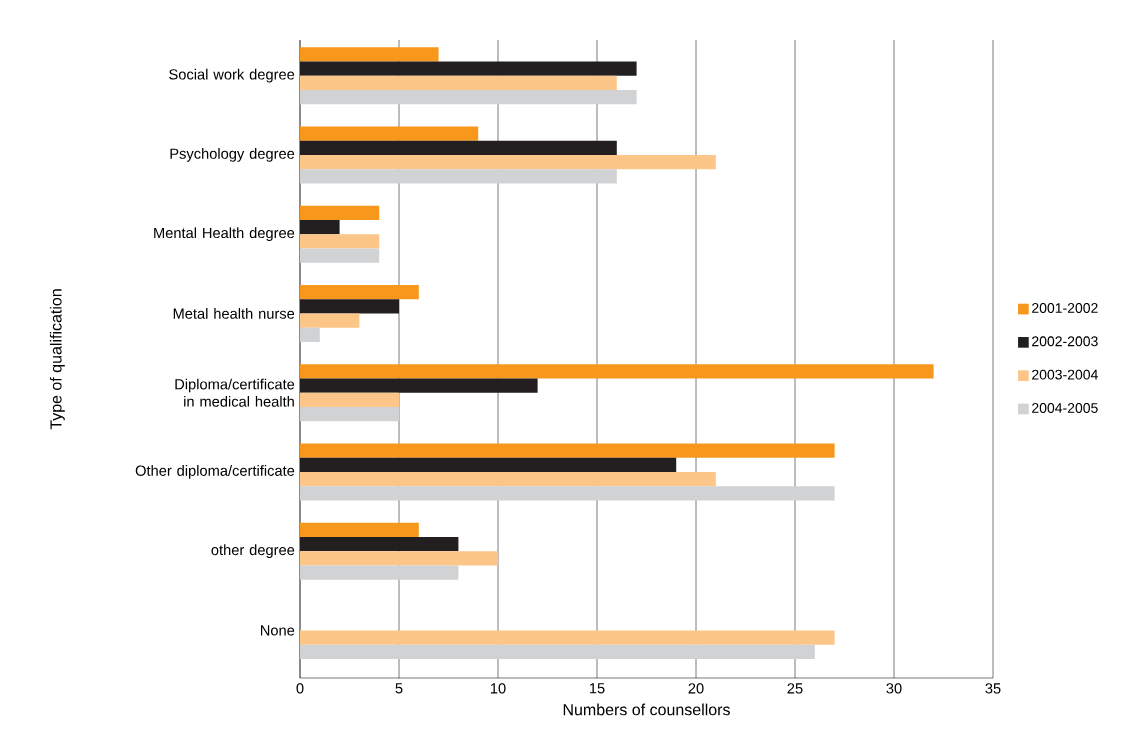  What do you see at coordinates (277, 630) in the screenshot?
I see `y-tick-label: None` at bounding box center [277, 630].